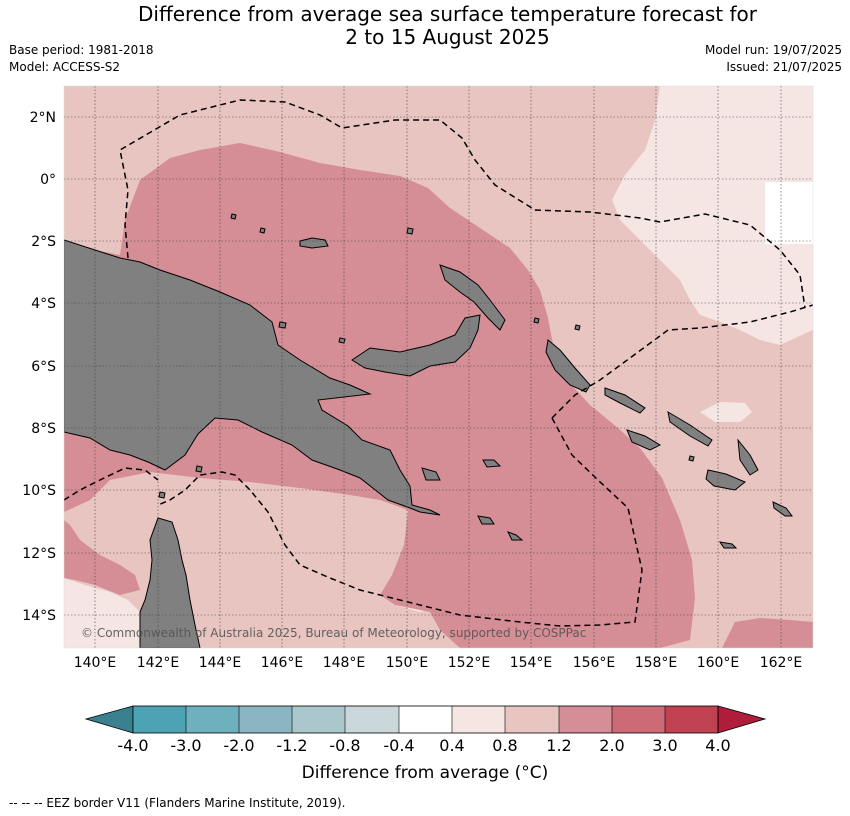  What do you see at coordinates (425, 773) in the screenshot?
I see `colorbar-label: Difference from average (°C)` at bounding box center [425, 773].